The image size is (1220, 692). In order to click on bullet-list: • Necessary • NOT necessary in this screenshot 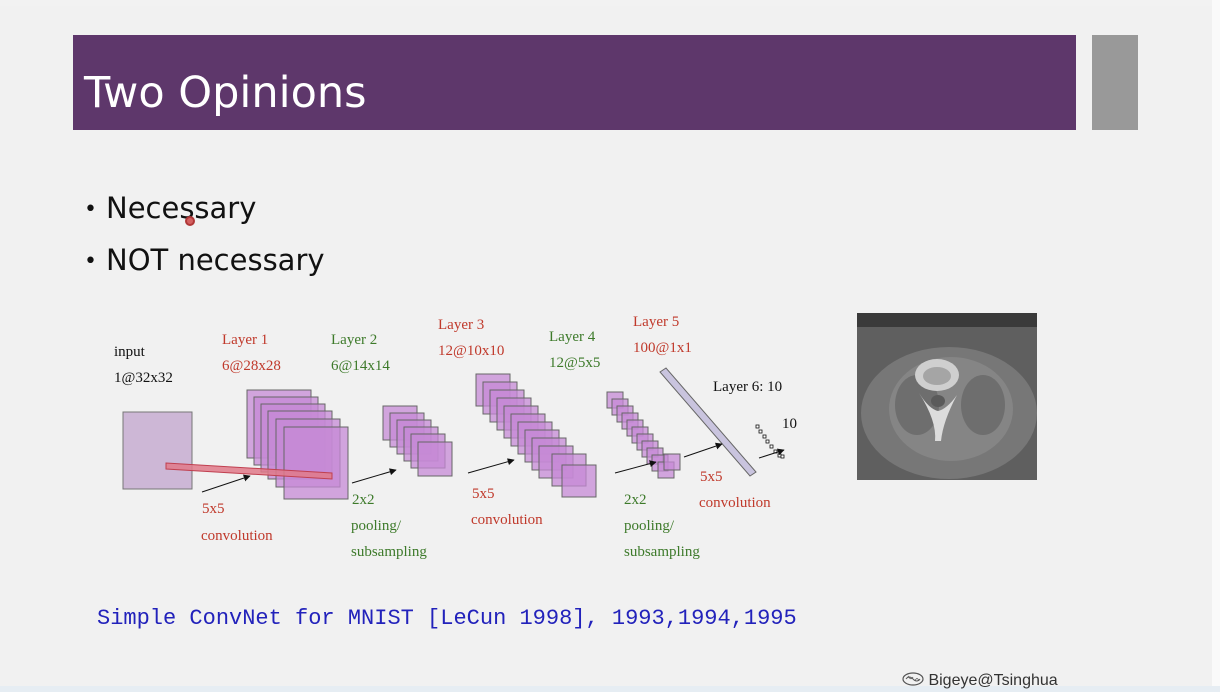, I will do `click(204, 238)`.